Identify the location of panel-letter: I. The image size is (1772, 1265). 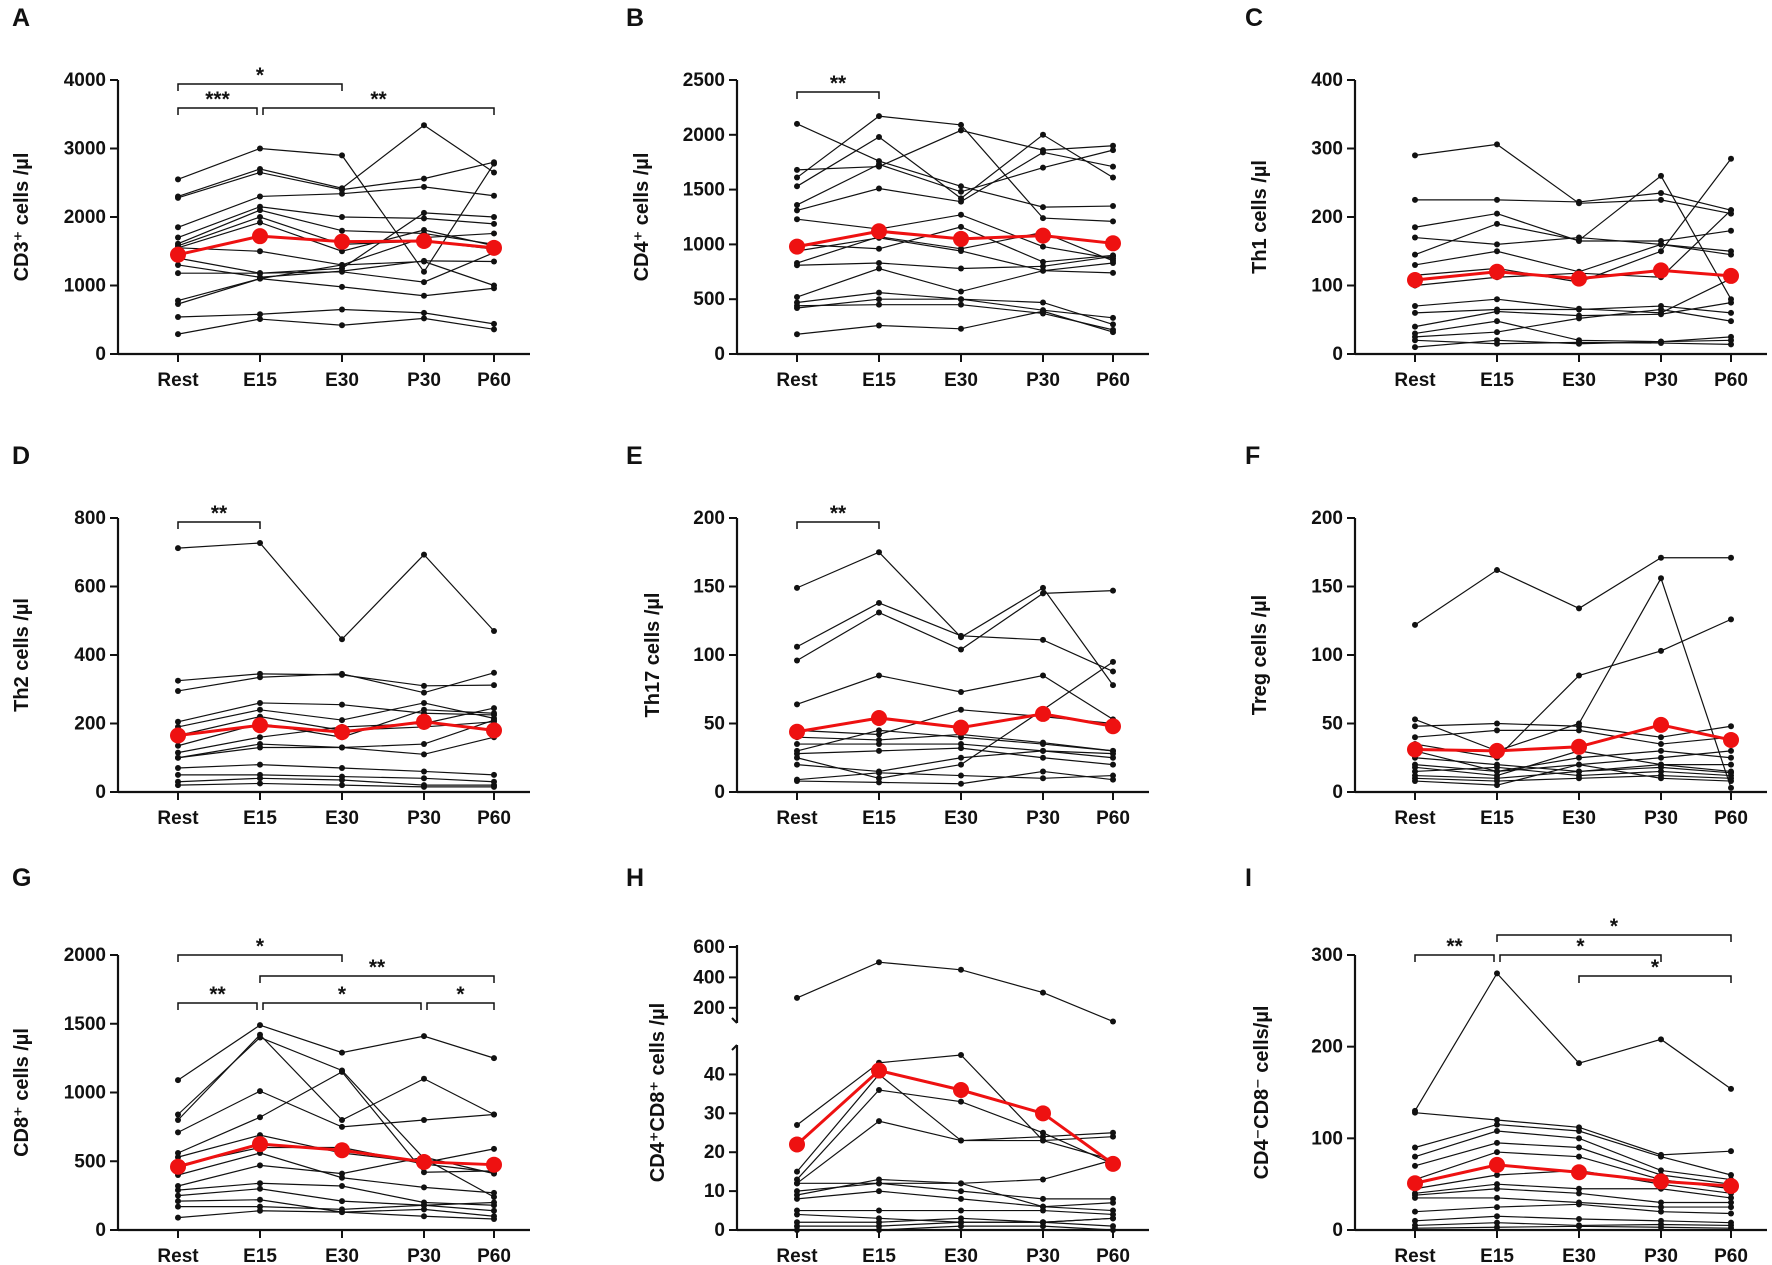
(1248, 878).